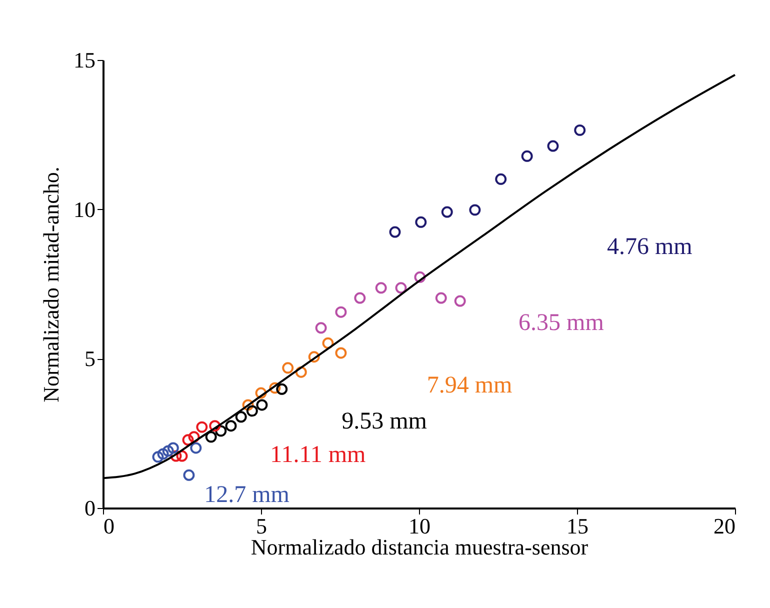 The image size is (770, 608). I want to click on text: 9.53 mm, so click(385, 421).